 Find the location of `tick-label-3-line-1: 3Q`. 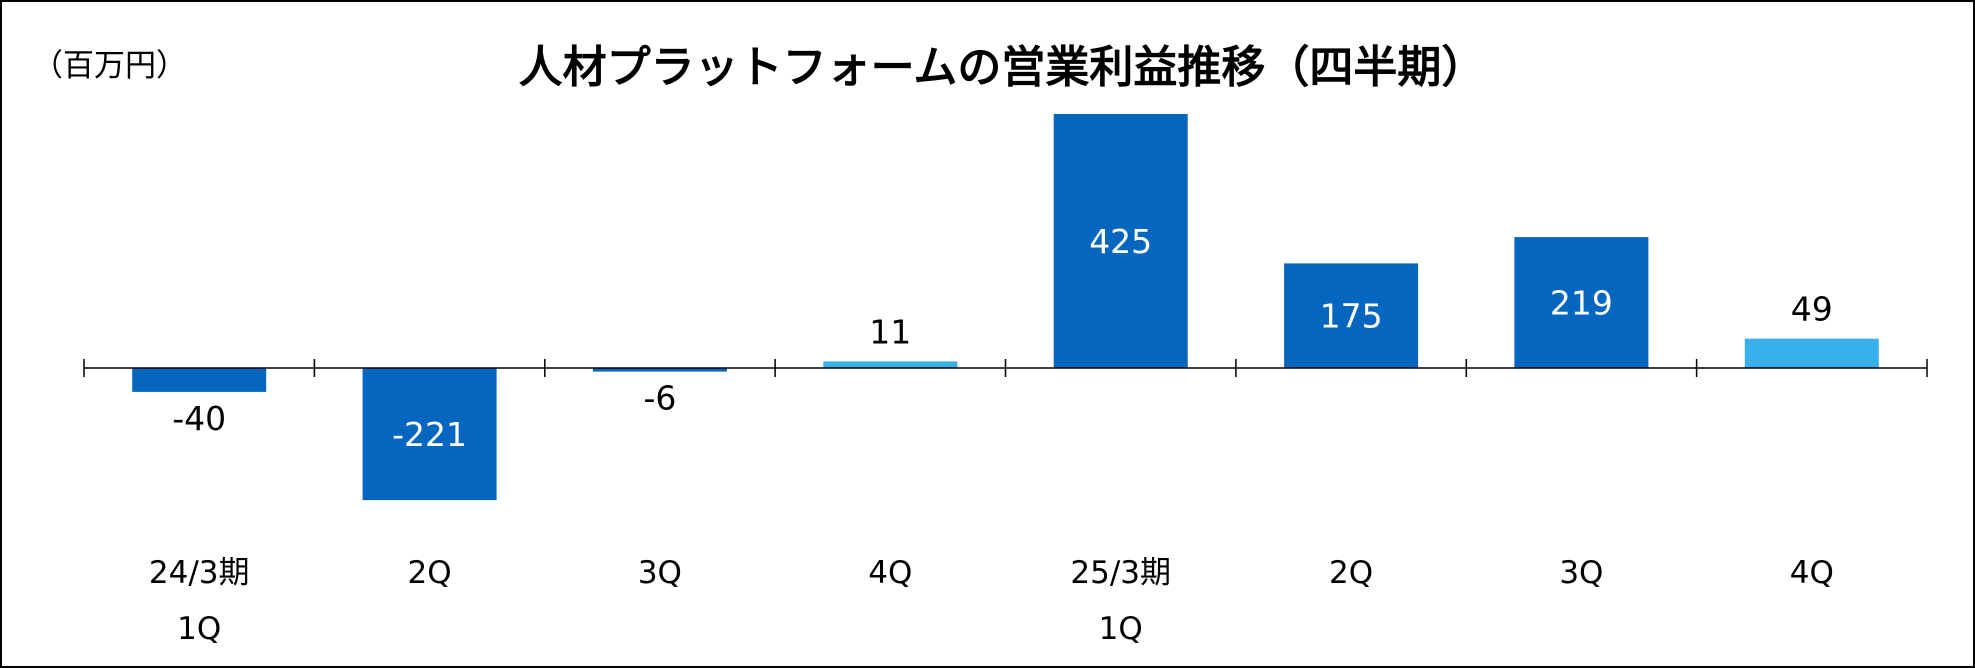

tick-label-3-line-1: 3Q is located at coordinates (660, 573).